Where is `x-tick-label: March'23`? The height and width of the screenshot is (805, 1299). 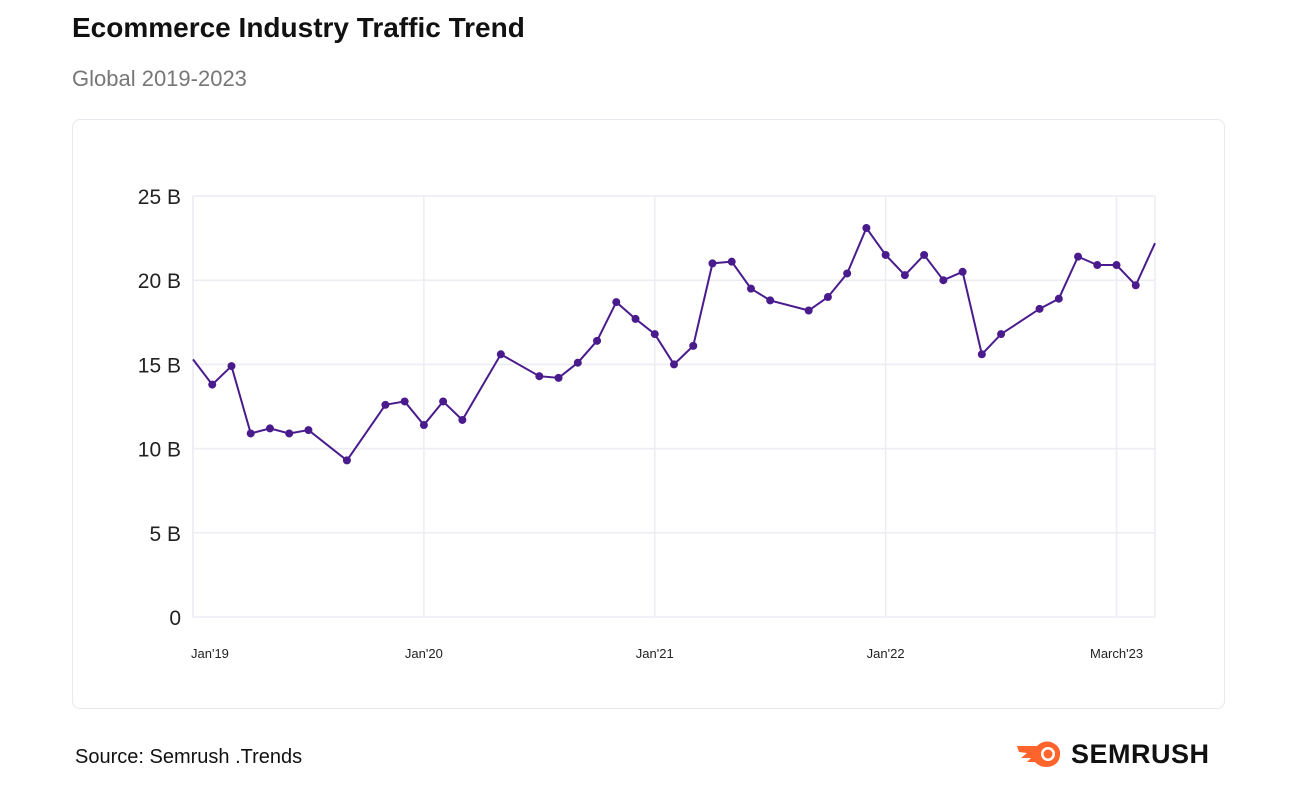
x-tick-label: March'23 is located at coordinates (1116, 653).